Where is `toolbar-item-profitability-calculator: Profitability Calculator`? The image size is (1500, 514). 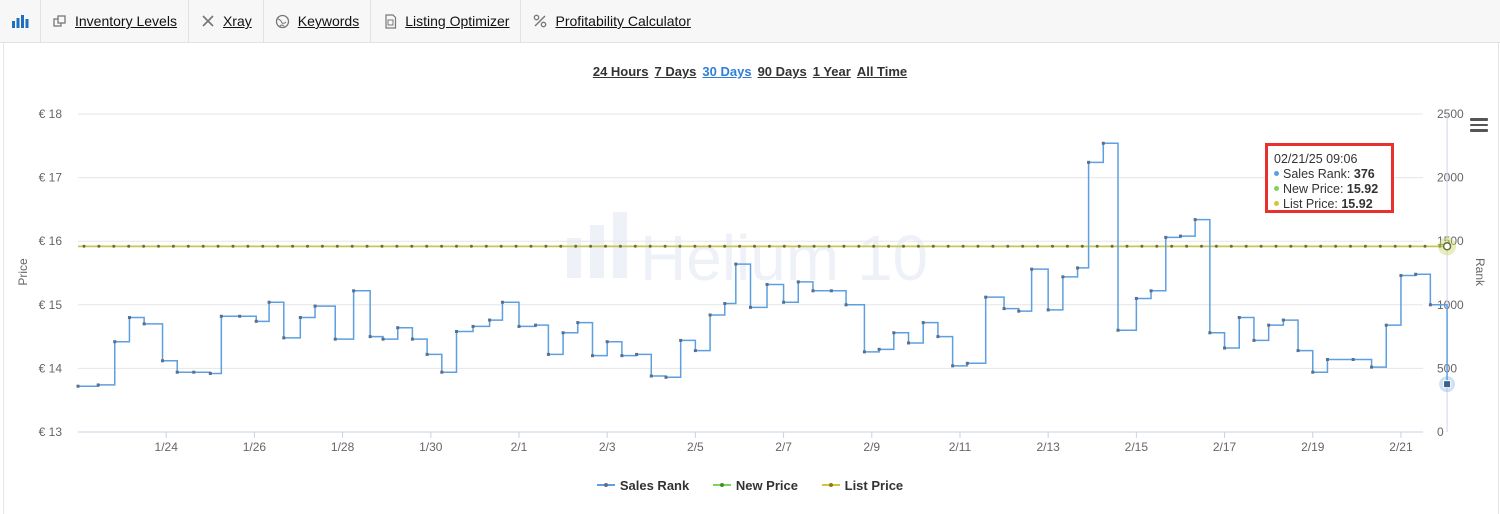 toolbar-item-profitability-calculator: Profitability Calculator is located at coordinates (611, 21).